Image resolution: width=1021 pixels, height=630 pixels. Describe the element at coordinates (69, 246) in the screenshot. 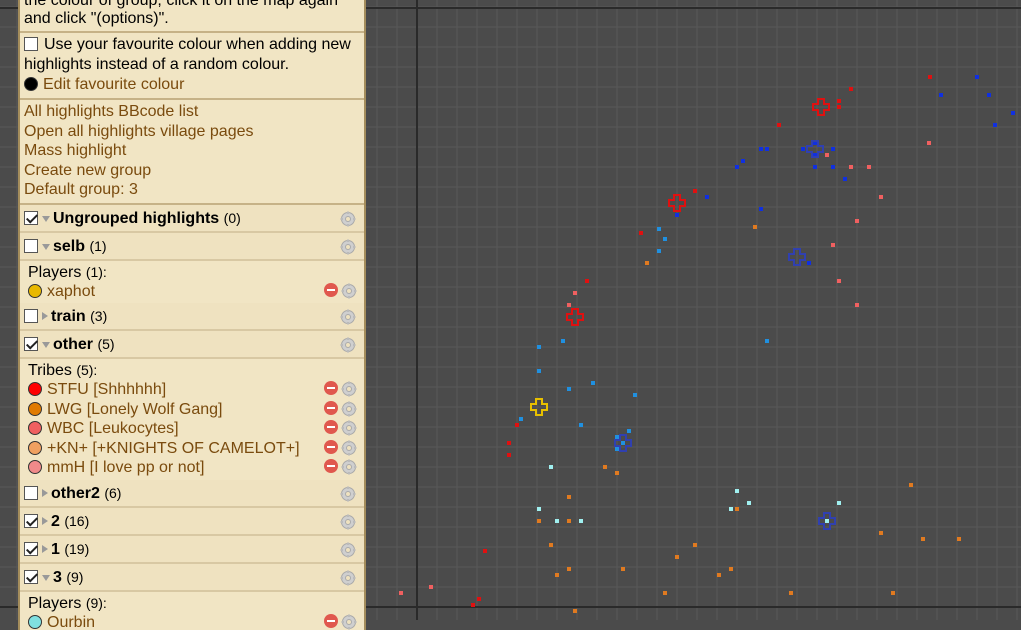

I see `group-name: selb` at that location.